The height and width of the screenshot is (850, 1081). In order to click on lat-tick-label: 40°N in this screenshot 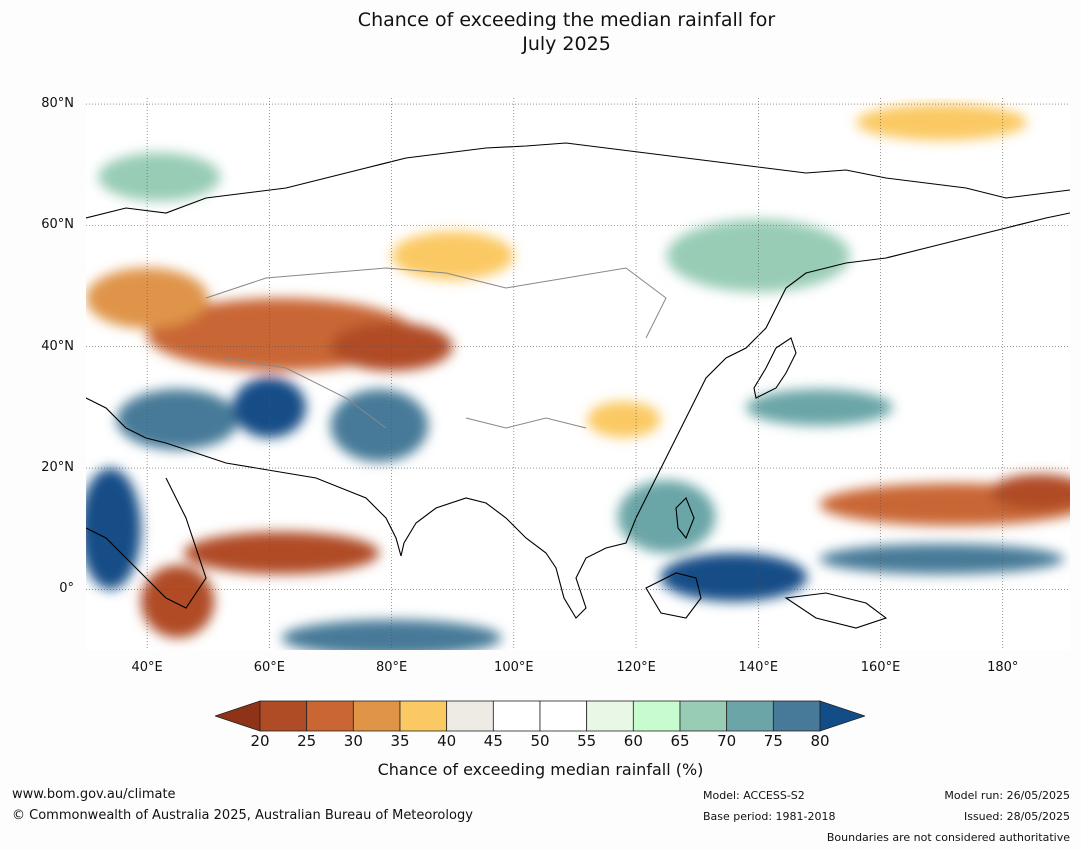, I will do `click(57, 346)`.